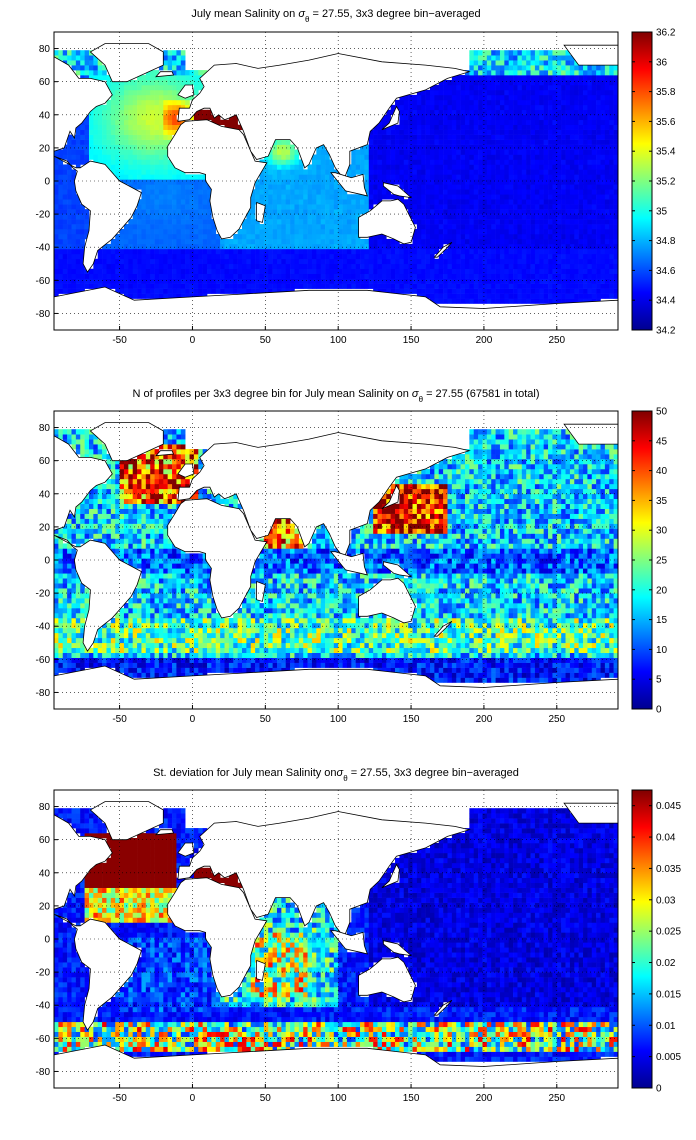 This screenshot has height=1140, width=696. I want to click on coastline, so click(398, 190).